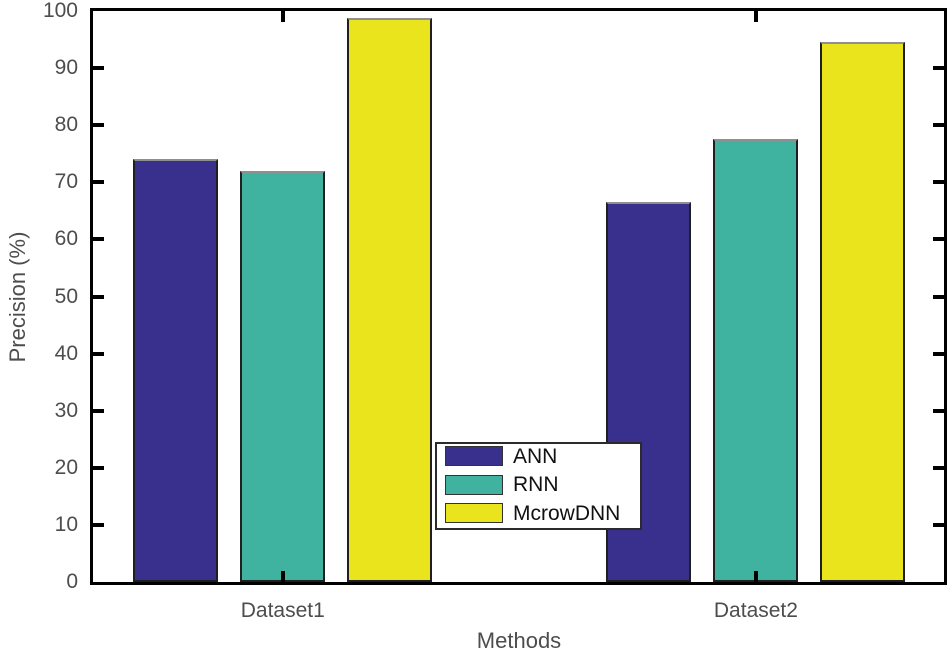 The width and height of the screenshot is (951, 653). Describe the element at coordinates (66, 524) in the screenshot. I see `y-tick-label-10: 10` at that location.